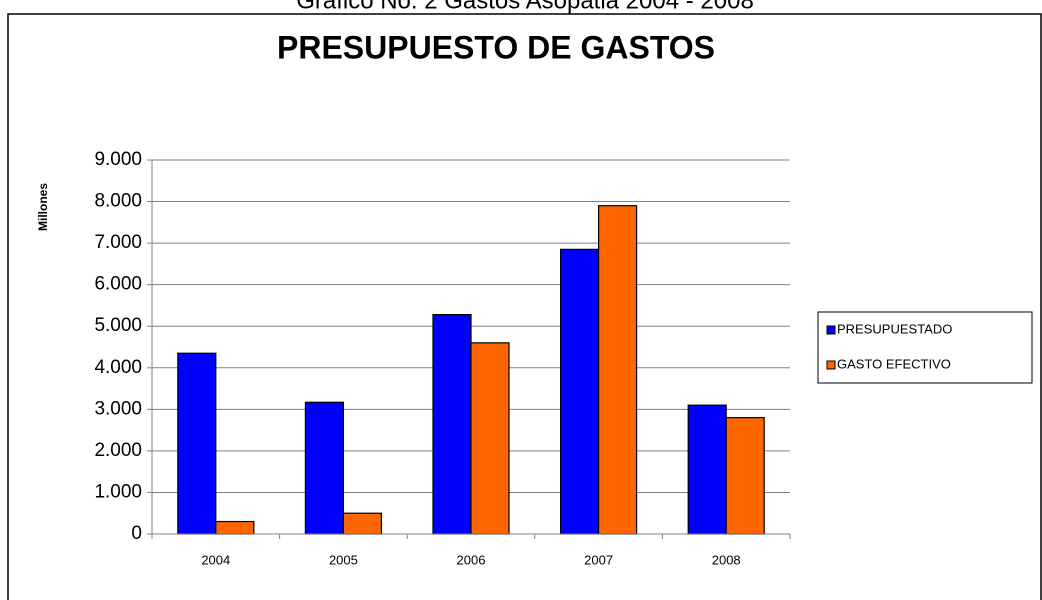  What do you see at coordinates (894, 328) in the screenshot?
I see `legend-label: PRESUPUESTADO` at bounding box center [894, 328].